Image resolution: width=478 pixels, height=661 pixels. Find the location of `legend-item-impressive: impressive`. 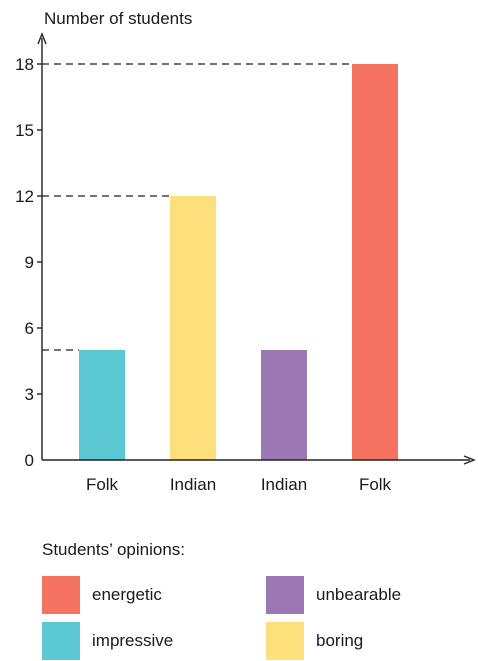

legend-item-impressive: impressive is located at coordinates (107, 641).